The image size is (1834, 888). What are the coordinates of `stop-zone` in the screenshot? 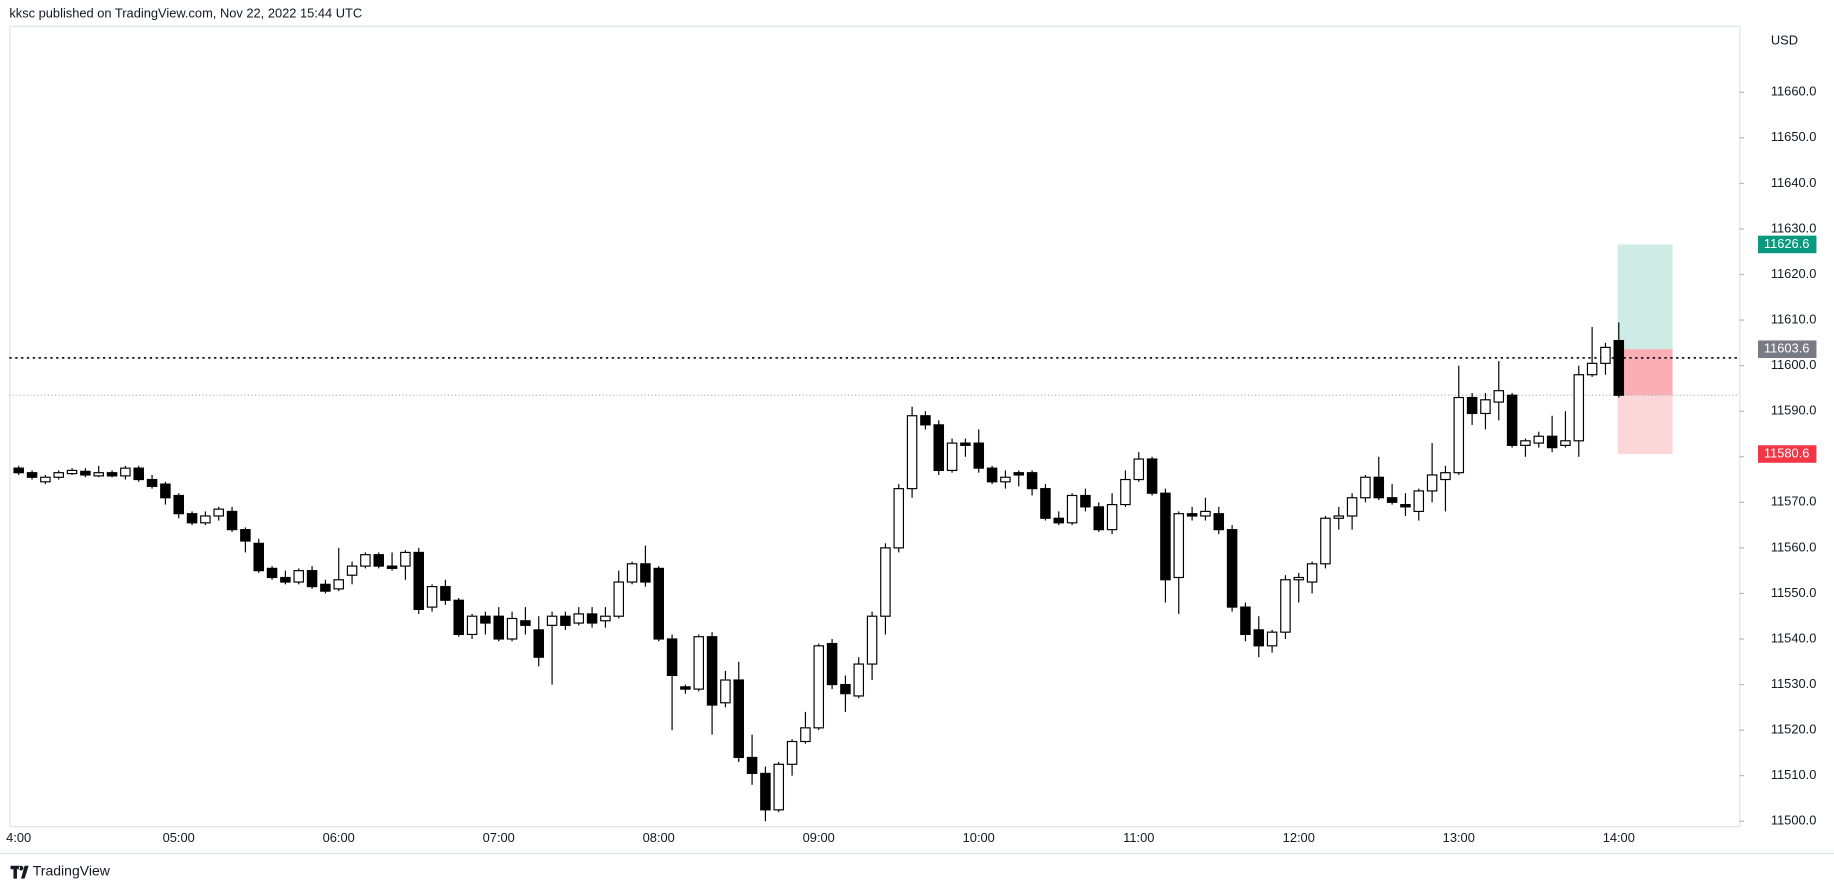 It's located at (1645, 402).